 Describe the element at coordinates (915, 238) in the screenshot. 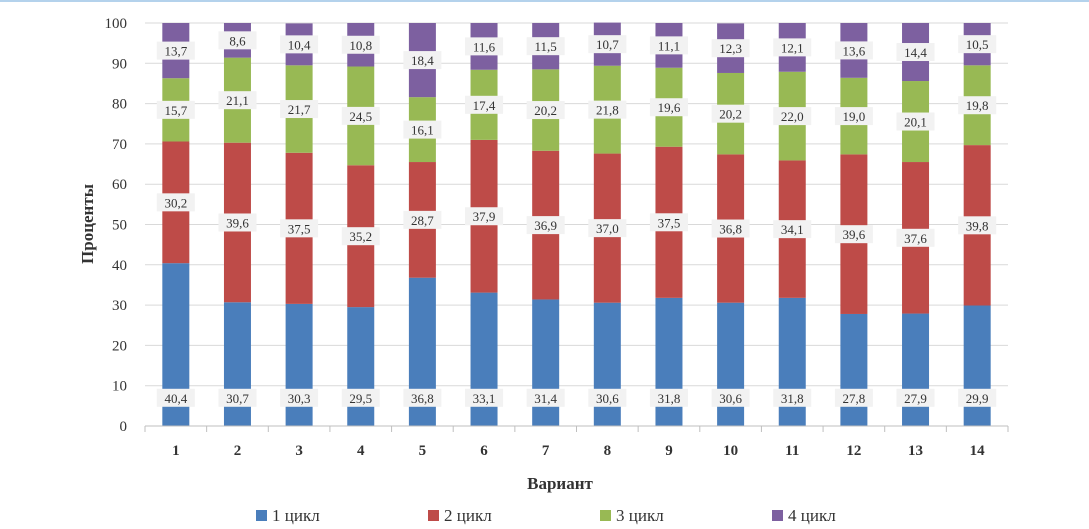

I see `data-label: 37,6` at that location.